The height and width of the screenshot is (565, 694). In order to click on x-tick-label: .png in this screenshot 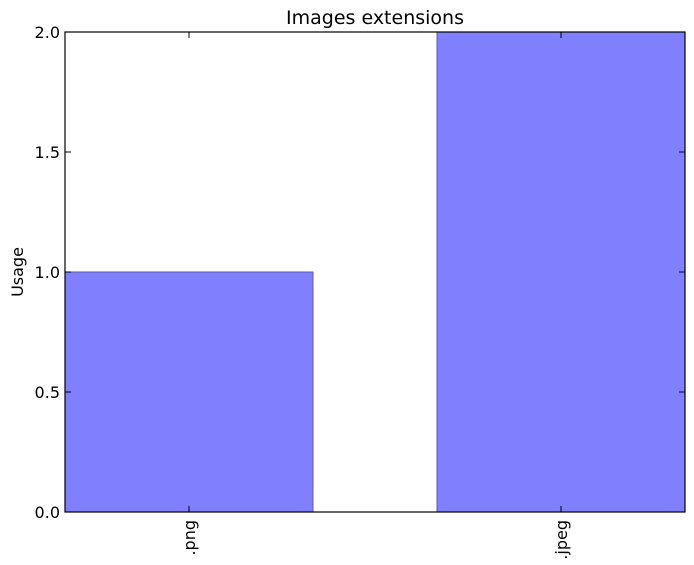, I will do `click(189, 538)`.